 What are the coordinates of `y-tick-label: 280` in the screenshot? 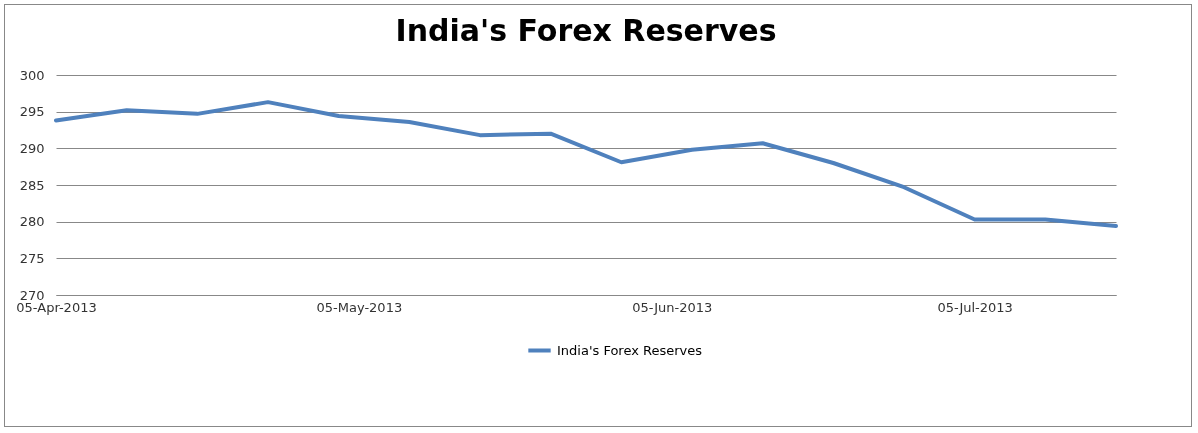 It's located at (32, 222).